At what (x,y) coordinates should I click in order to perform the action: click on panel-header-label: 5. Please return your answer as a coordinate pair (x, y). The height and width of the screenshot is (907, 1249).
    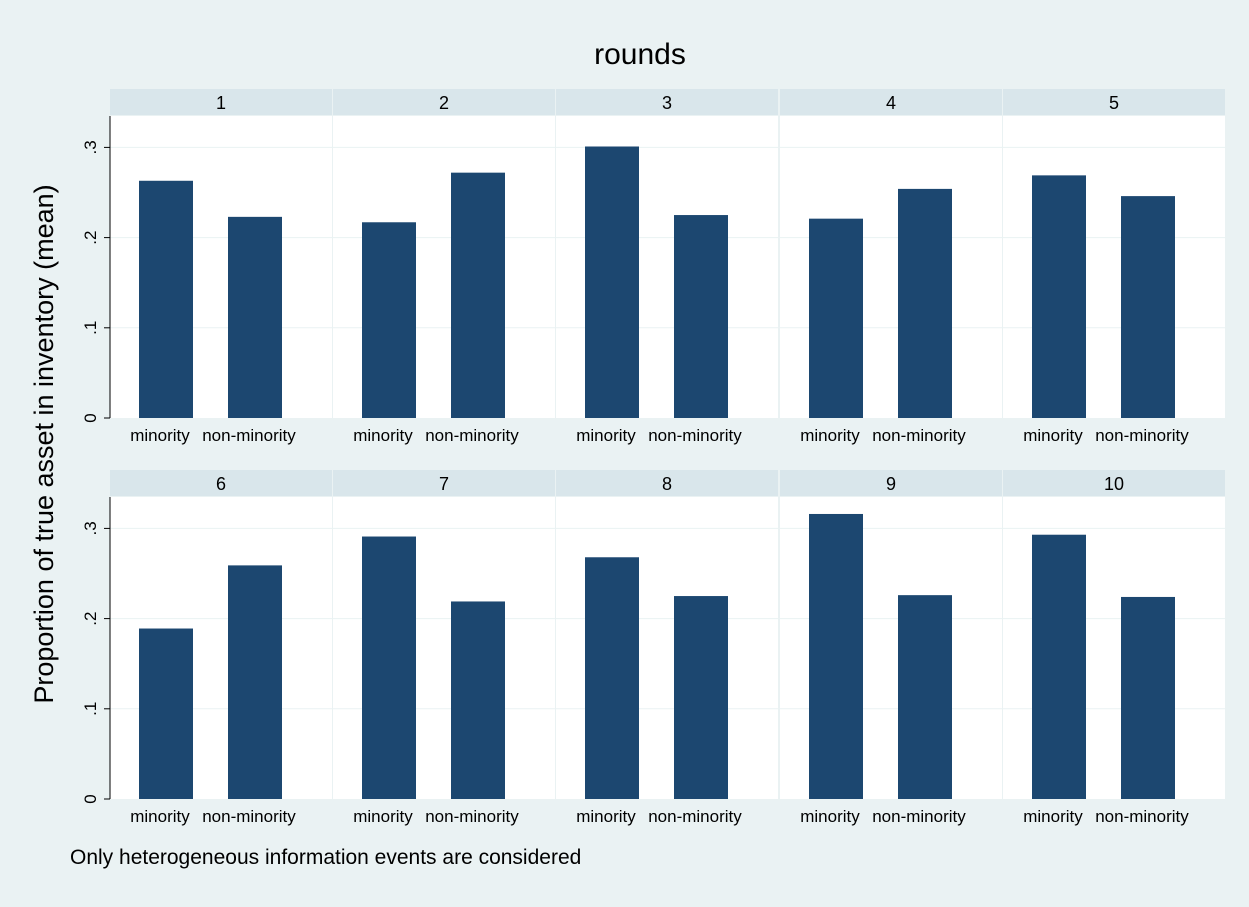
    Looking at the image, I should click on (1114, 103).